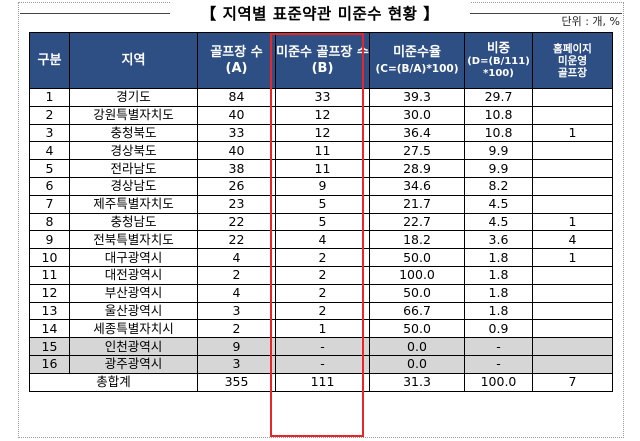 The height and width of the screenshot is (441, 640). I want to click on cell-region: 경기도, so click(133, 97).